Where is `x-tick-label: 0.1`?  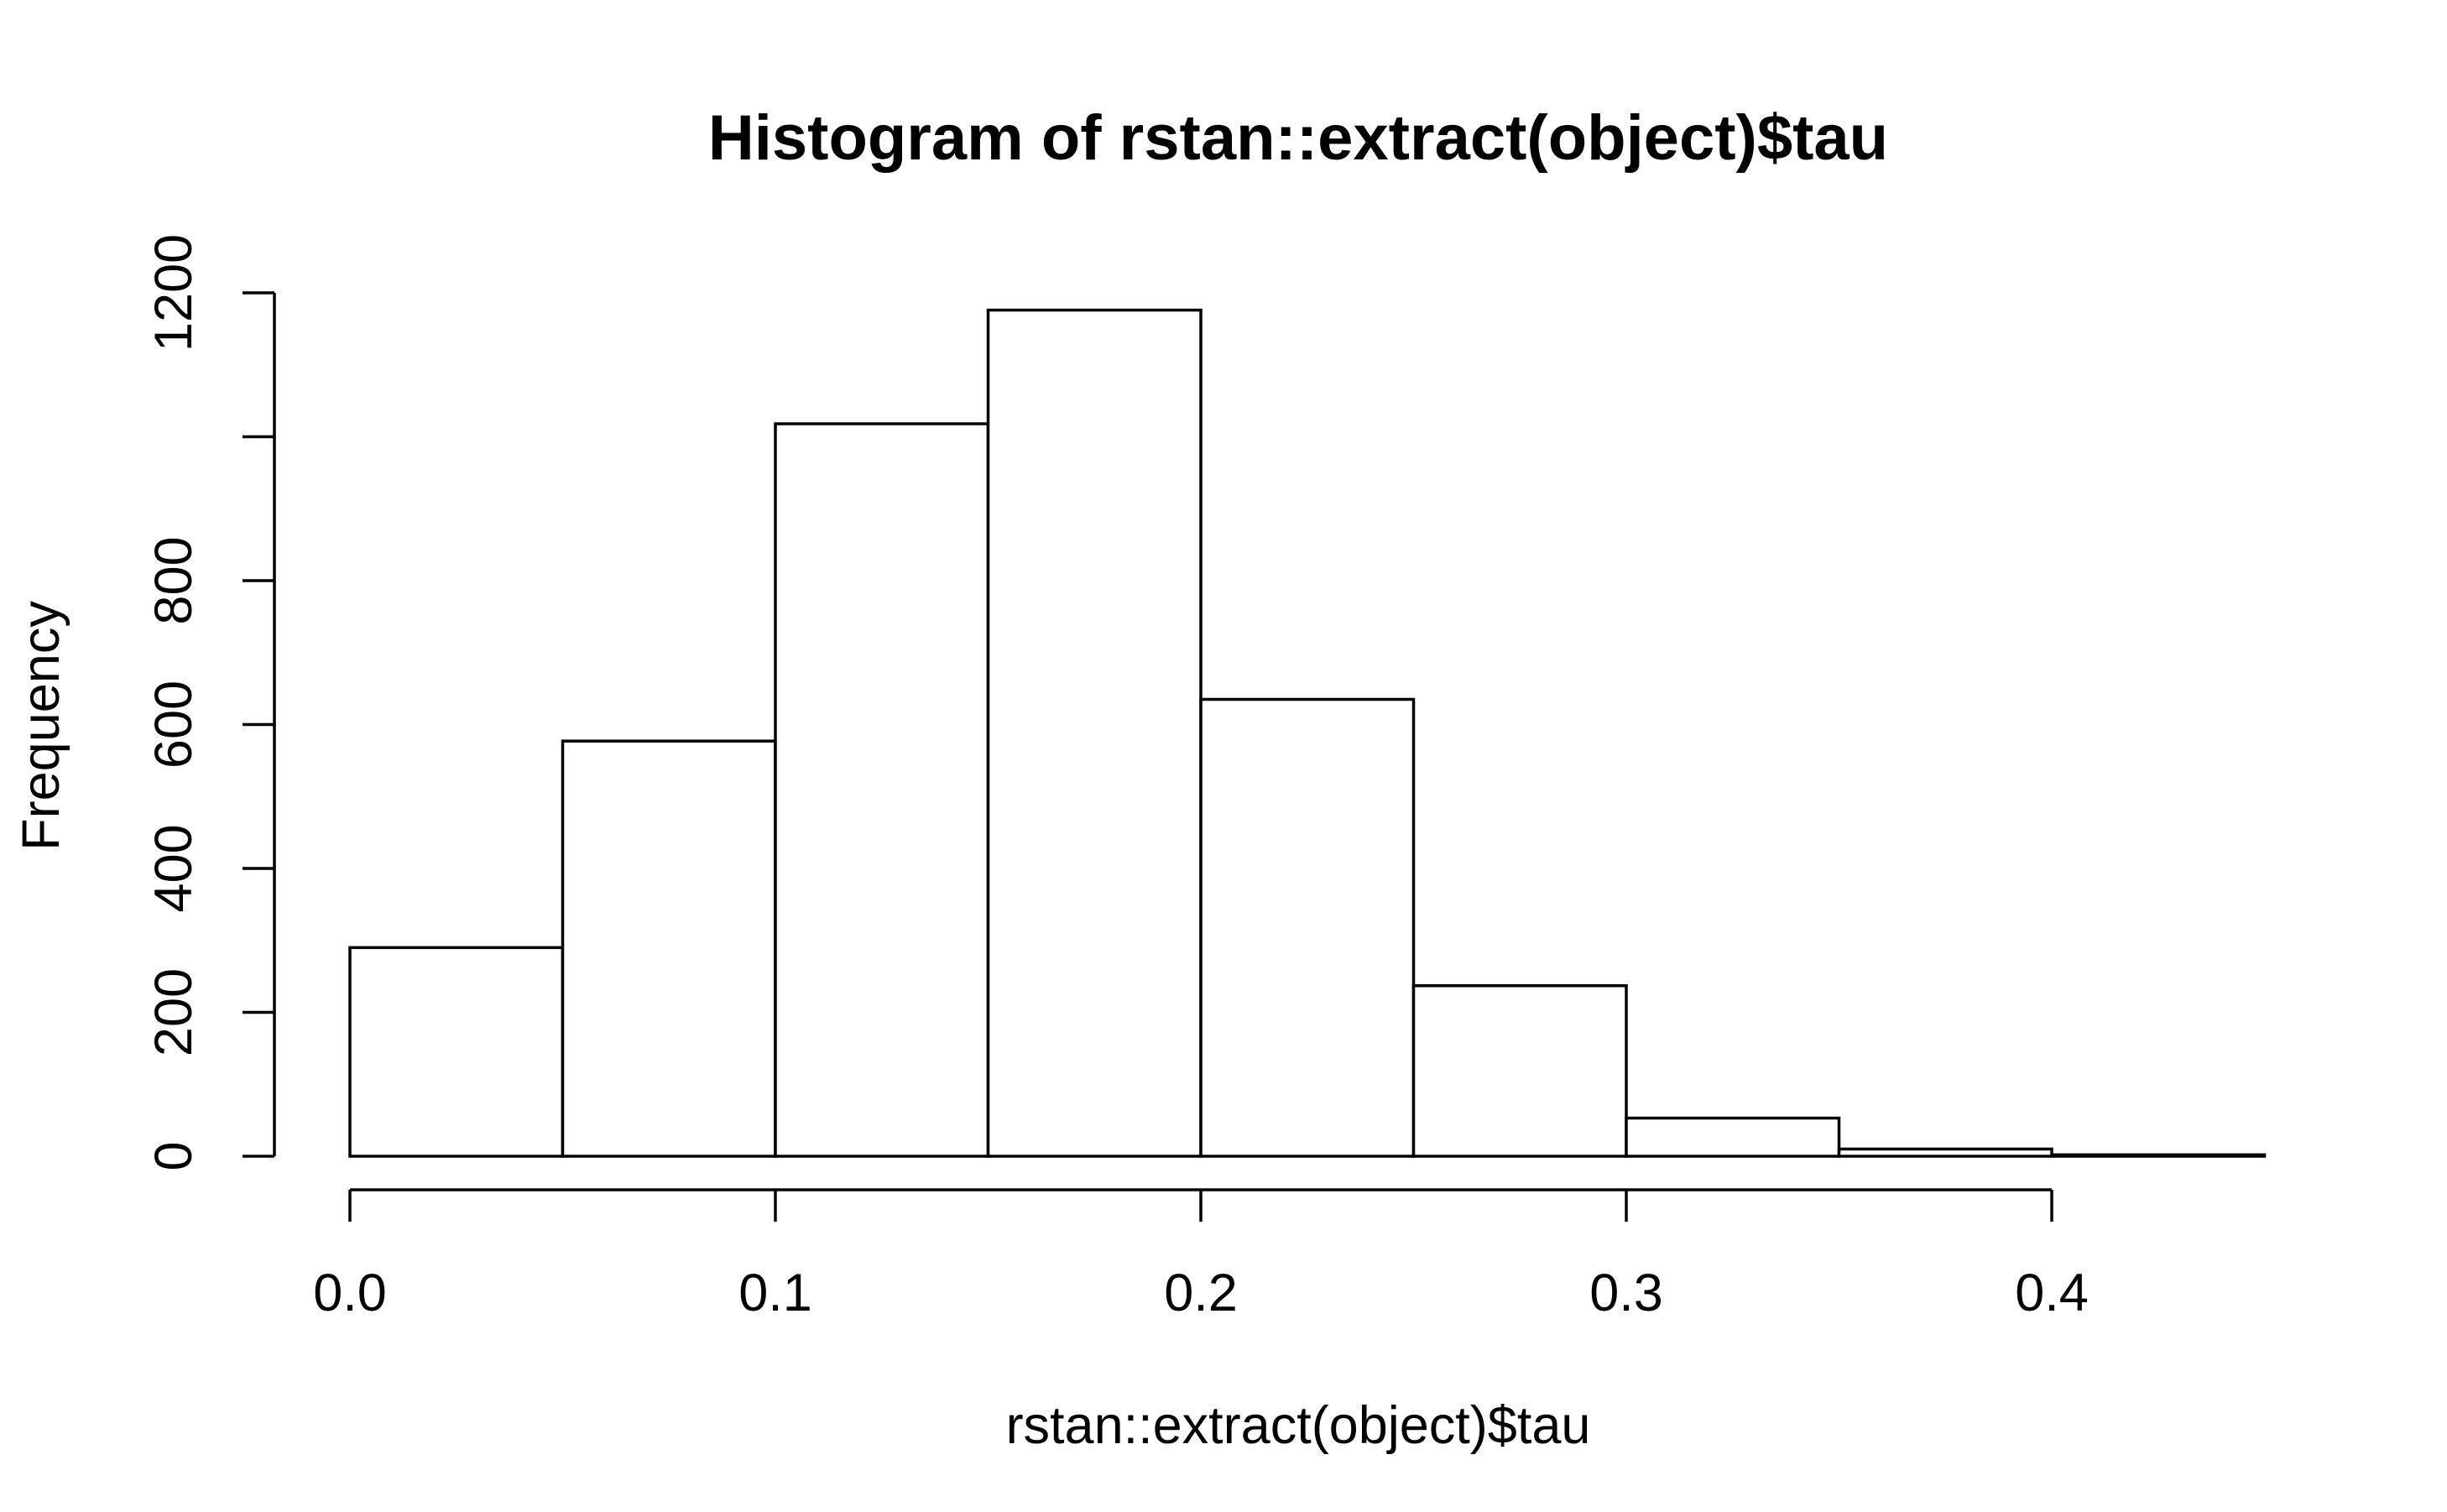 x-tick-label: 0.1 is located at coordinates (775, 1293).